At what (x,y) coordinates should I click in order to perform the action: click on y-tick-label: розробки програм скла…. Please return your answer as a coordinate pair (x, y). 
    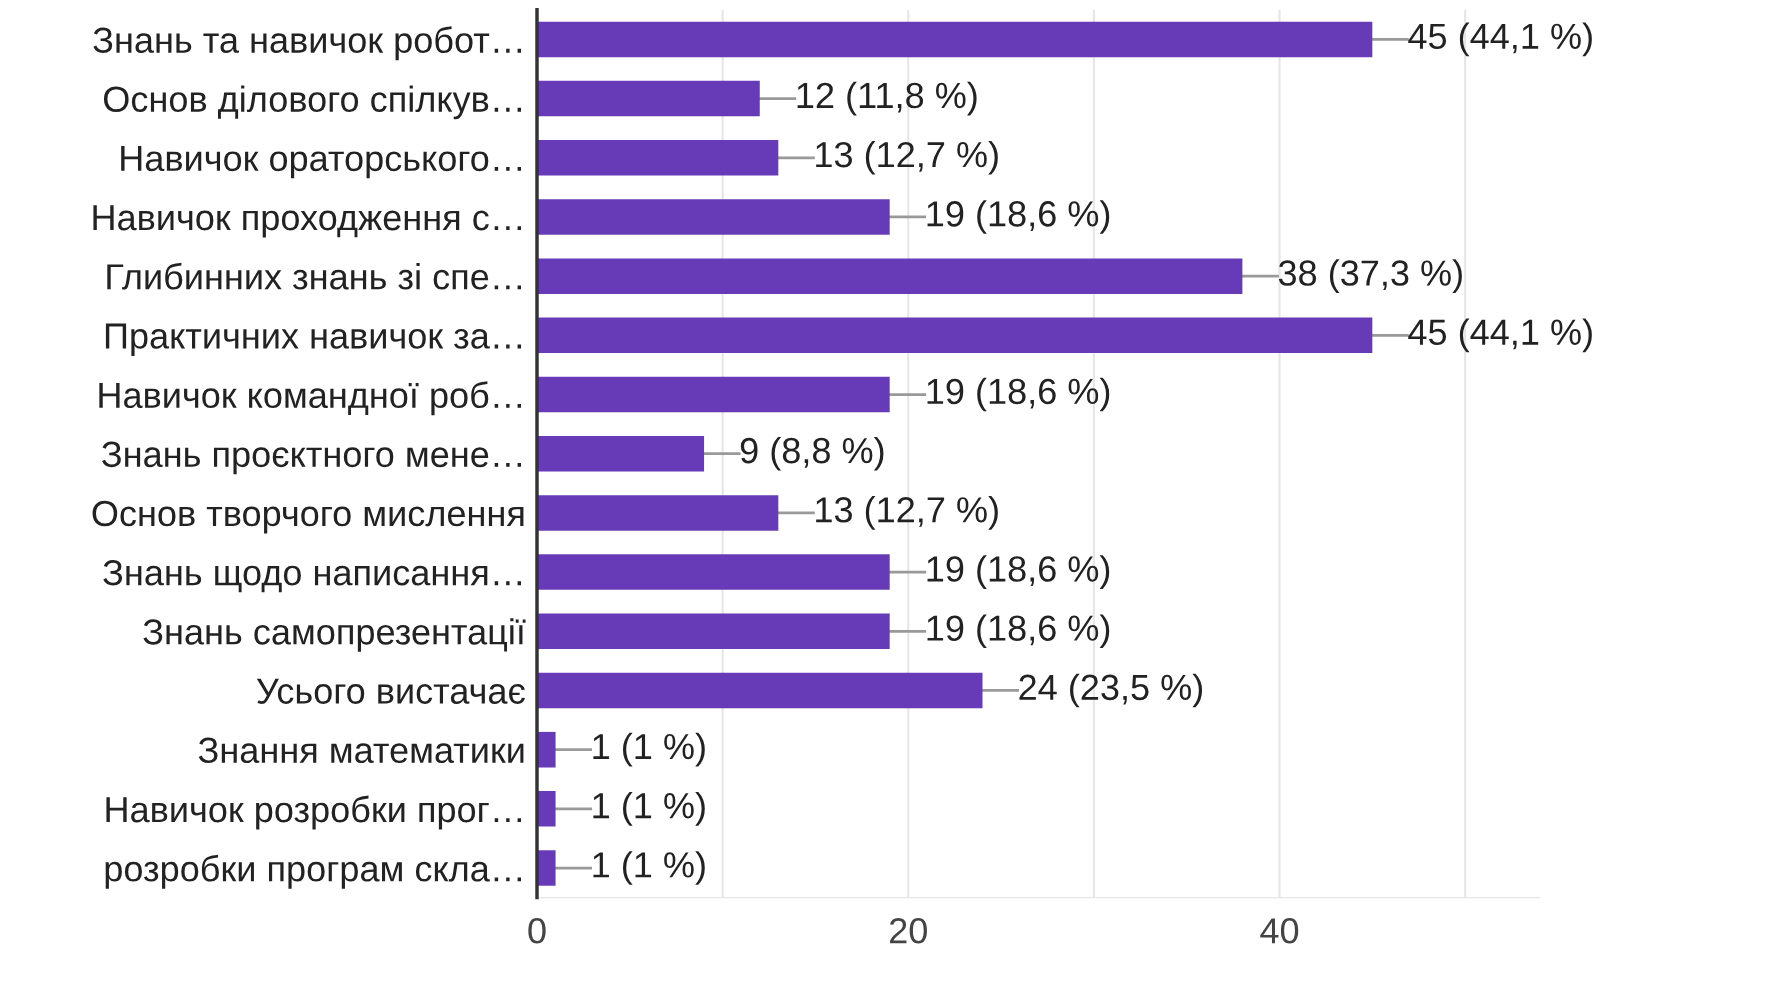
    Looking at the image, I should click on (313, 871).